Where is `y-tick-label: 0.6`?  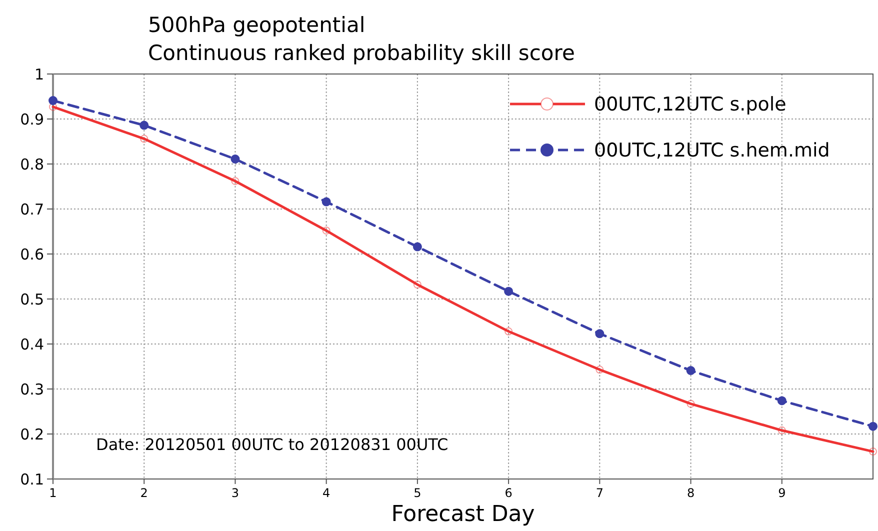 y-tick-label: 0.6 is located at coordinates (32, 254).